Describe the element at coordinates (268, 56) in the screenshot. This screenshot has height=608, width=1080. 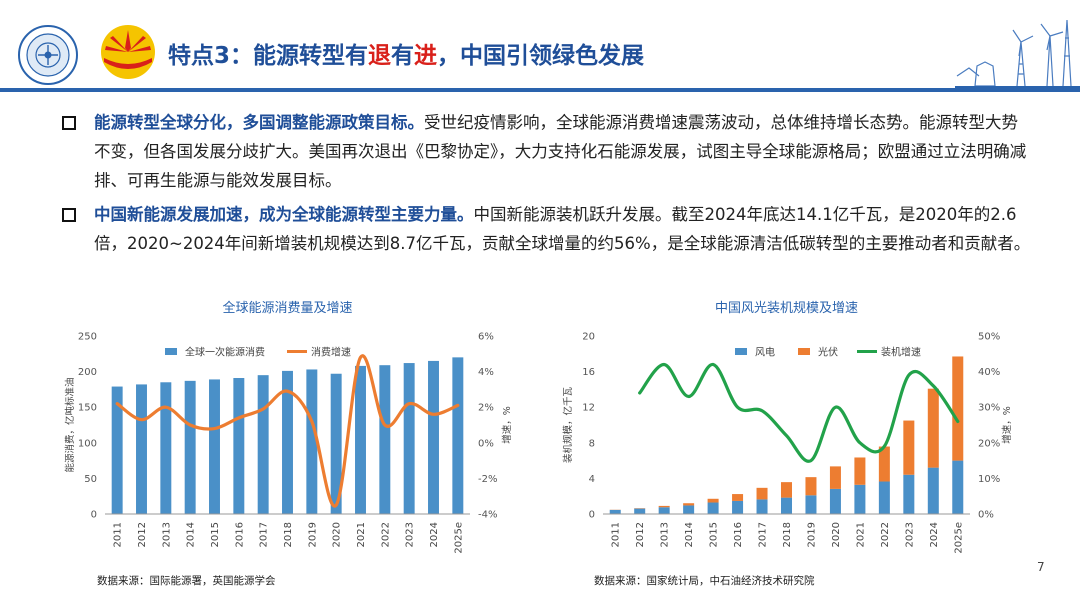
I see `slide-title-prefix: 特点3：能源转型有` at that location.